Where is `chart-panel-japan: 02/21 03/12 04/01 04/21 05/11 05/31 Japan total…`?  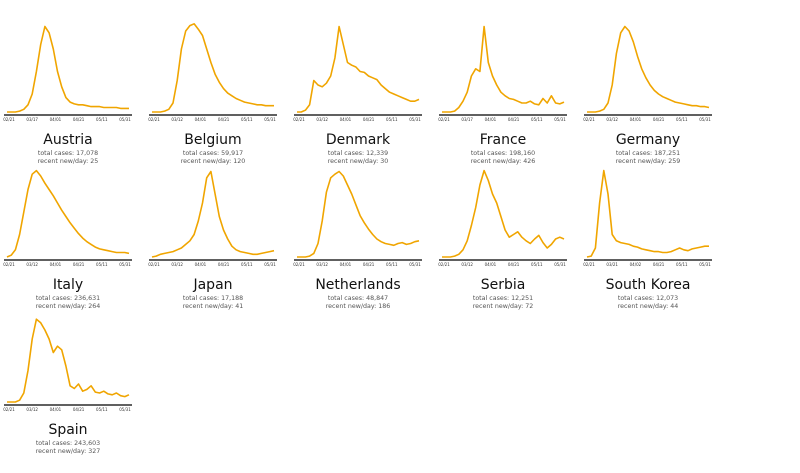 chart-panel-japan: 02/21 03/12 04/01 04/21 05/11 05/31 Japan total… is located at coordinates (218, 233).